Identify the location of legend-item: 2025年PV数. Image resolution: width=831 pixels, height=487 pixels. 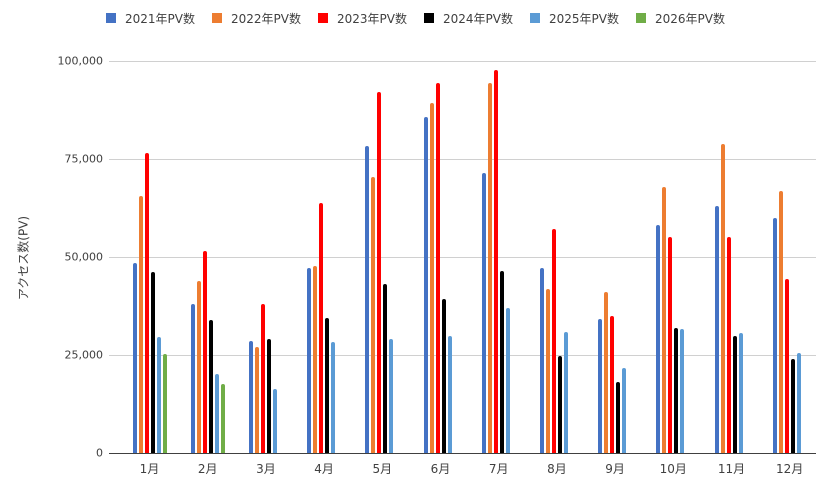
(583, 18).